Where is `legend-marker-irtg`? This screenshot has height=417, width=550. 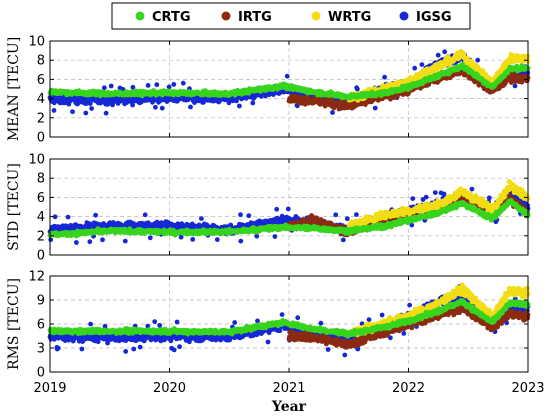 legend-marker-irtg is located at coordinates (226, 16).